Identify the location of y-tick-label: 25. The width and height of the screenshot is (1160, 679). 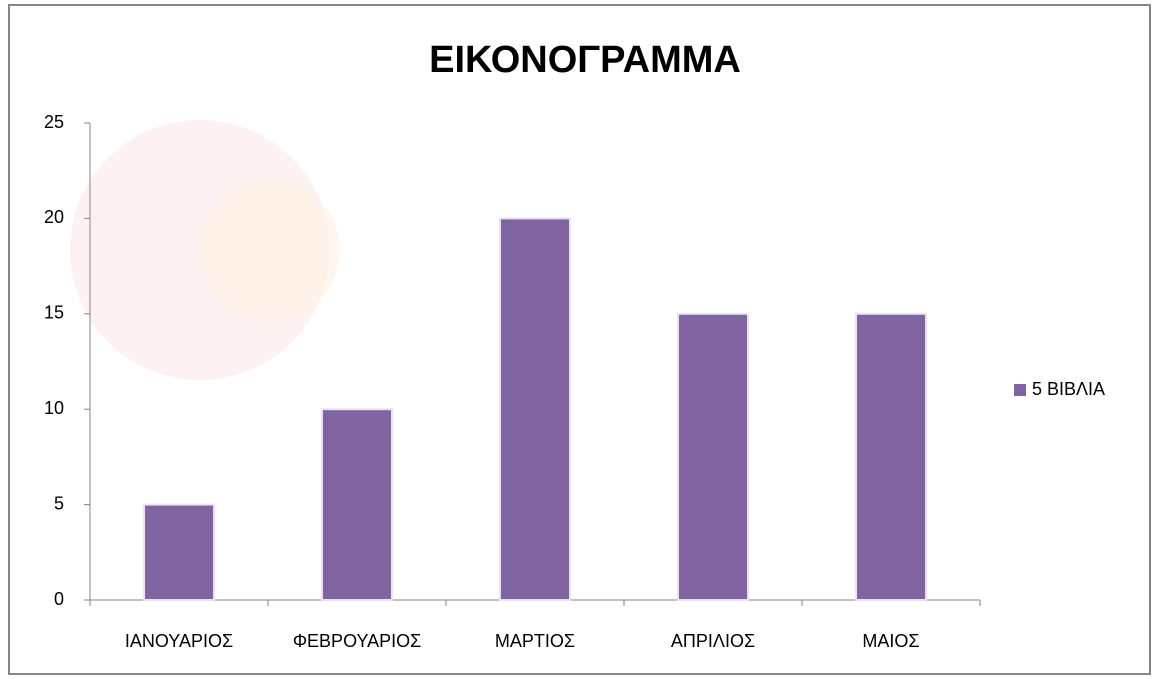
(54, 122).